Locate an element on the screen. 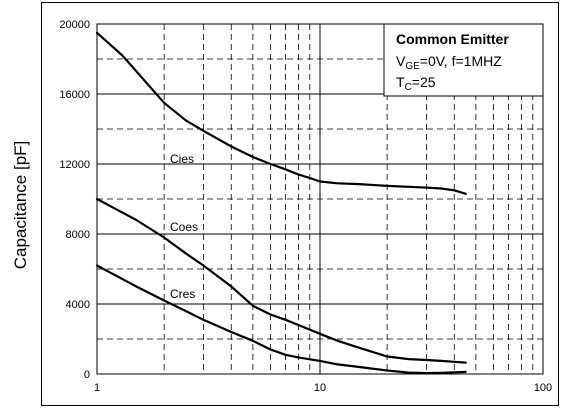  x-tick-labels: 1 10 100 is located at coordinates (323, 388).